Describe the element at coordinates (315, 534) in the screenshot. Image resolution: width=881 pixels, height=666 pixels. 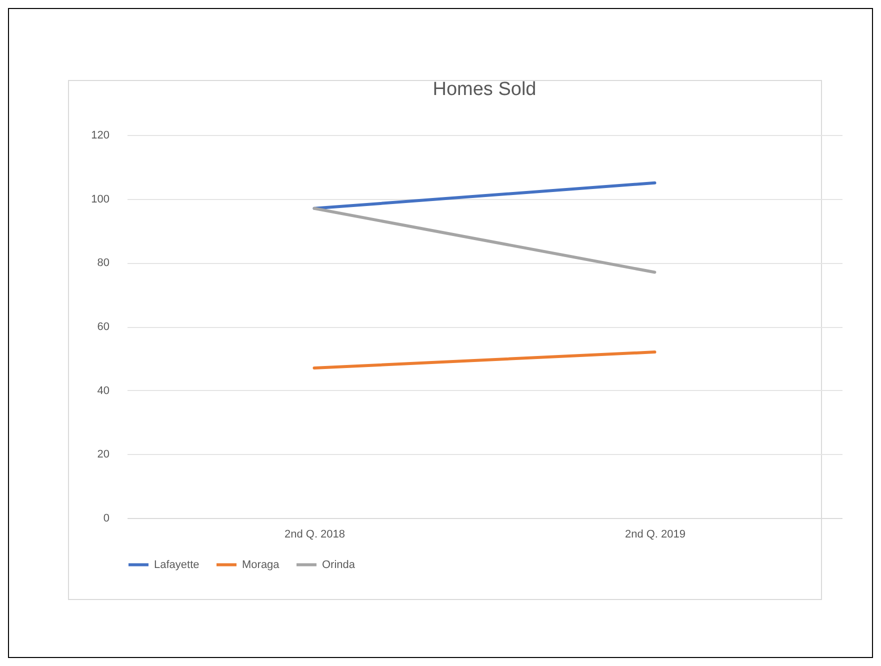
I see `x-tick-label: 2nd Q. 2018` at that location.